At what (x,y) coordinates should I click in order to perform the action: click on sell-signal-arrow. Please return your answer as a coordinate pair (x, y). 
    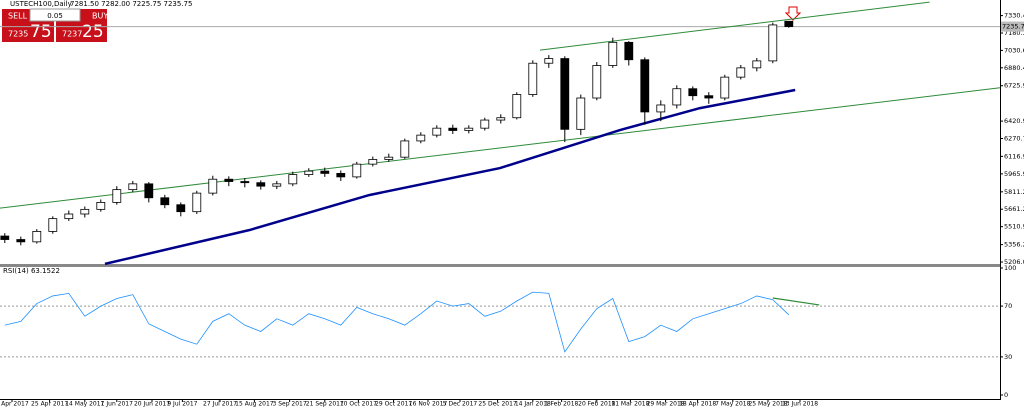
    Looking at the image, I should click on (793, 13).